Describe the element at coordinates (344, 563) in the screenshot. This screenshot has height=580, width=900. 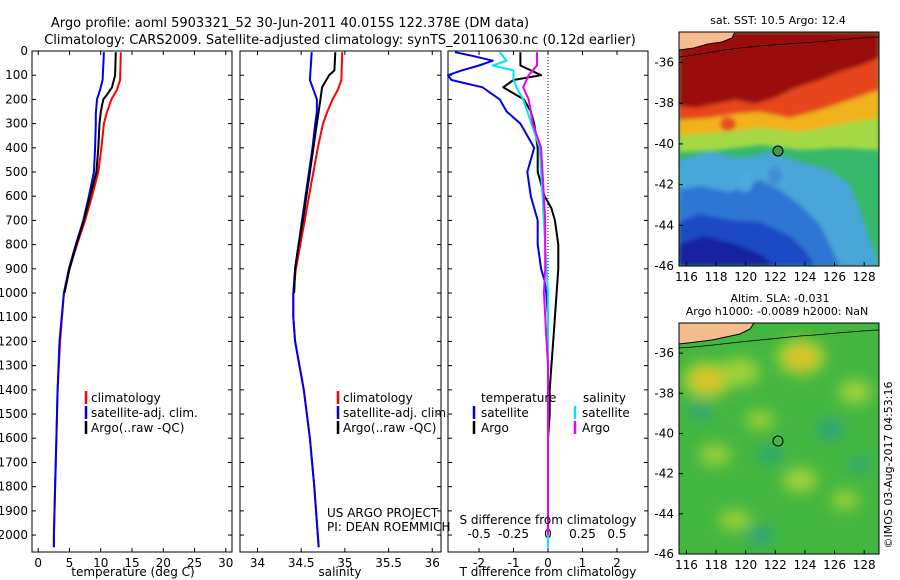
I see `x-tick-label: 35` at that location.